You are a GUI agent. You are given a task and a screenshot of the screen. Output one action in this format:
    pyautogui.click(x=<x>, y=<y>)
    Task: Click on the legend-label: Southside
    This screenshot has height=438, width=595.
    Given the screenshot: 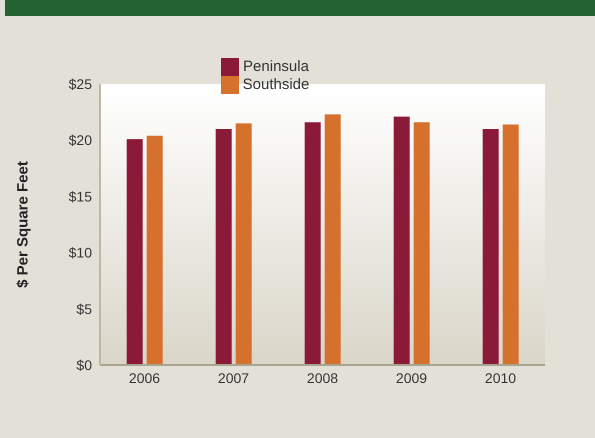 What is the action you would take?
    pyautogui.click(x=276, y=85)
    